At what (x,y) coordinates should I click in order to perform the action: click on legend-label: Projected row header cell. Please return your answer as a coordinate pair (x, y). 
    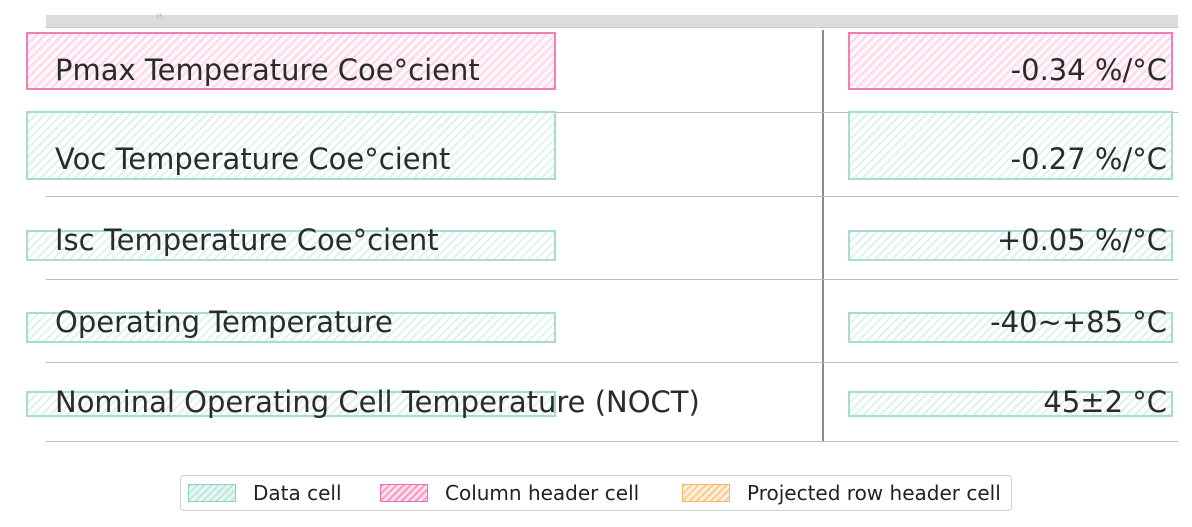
    Looking at the image, I should click on (874, 493).